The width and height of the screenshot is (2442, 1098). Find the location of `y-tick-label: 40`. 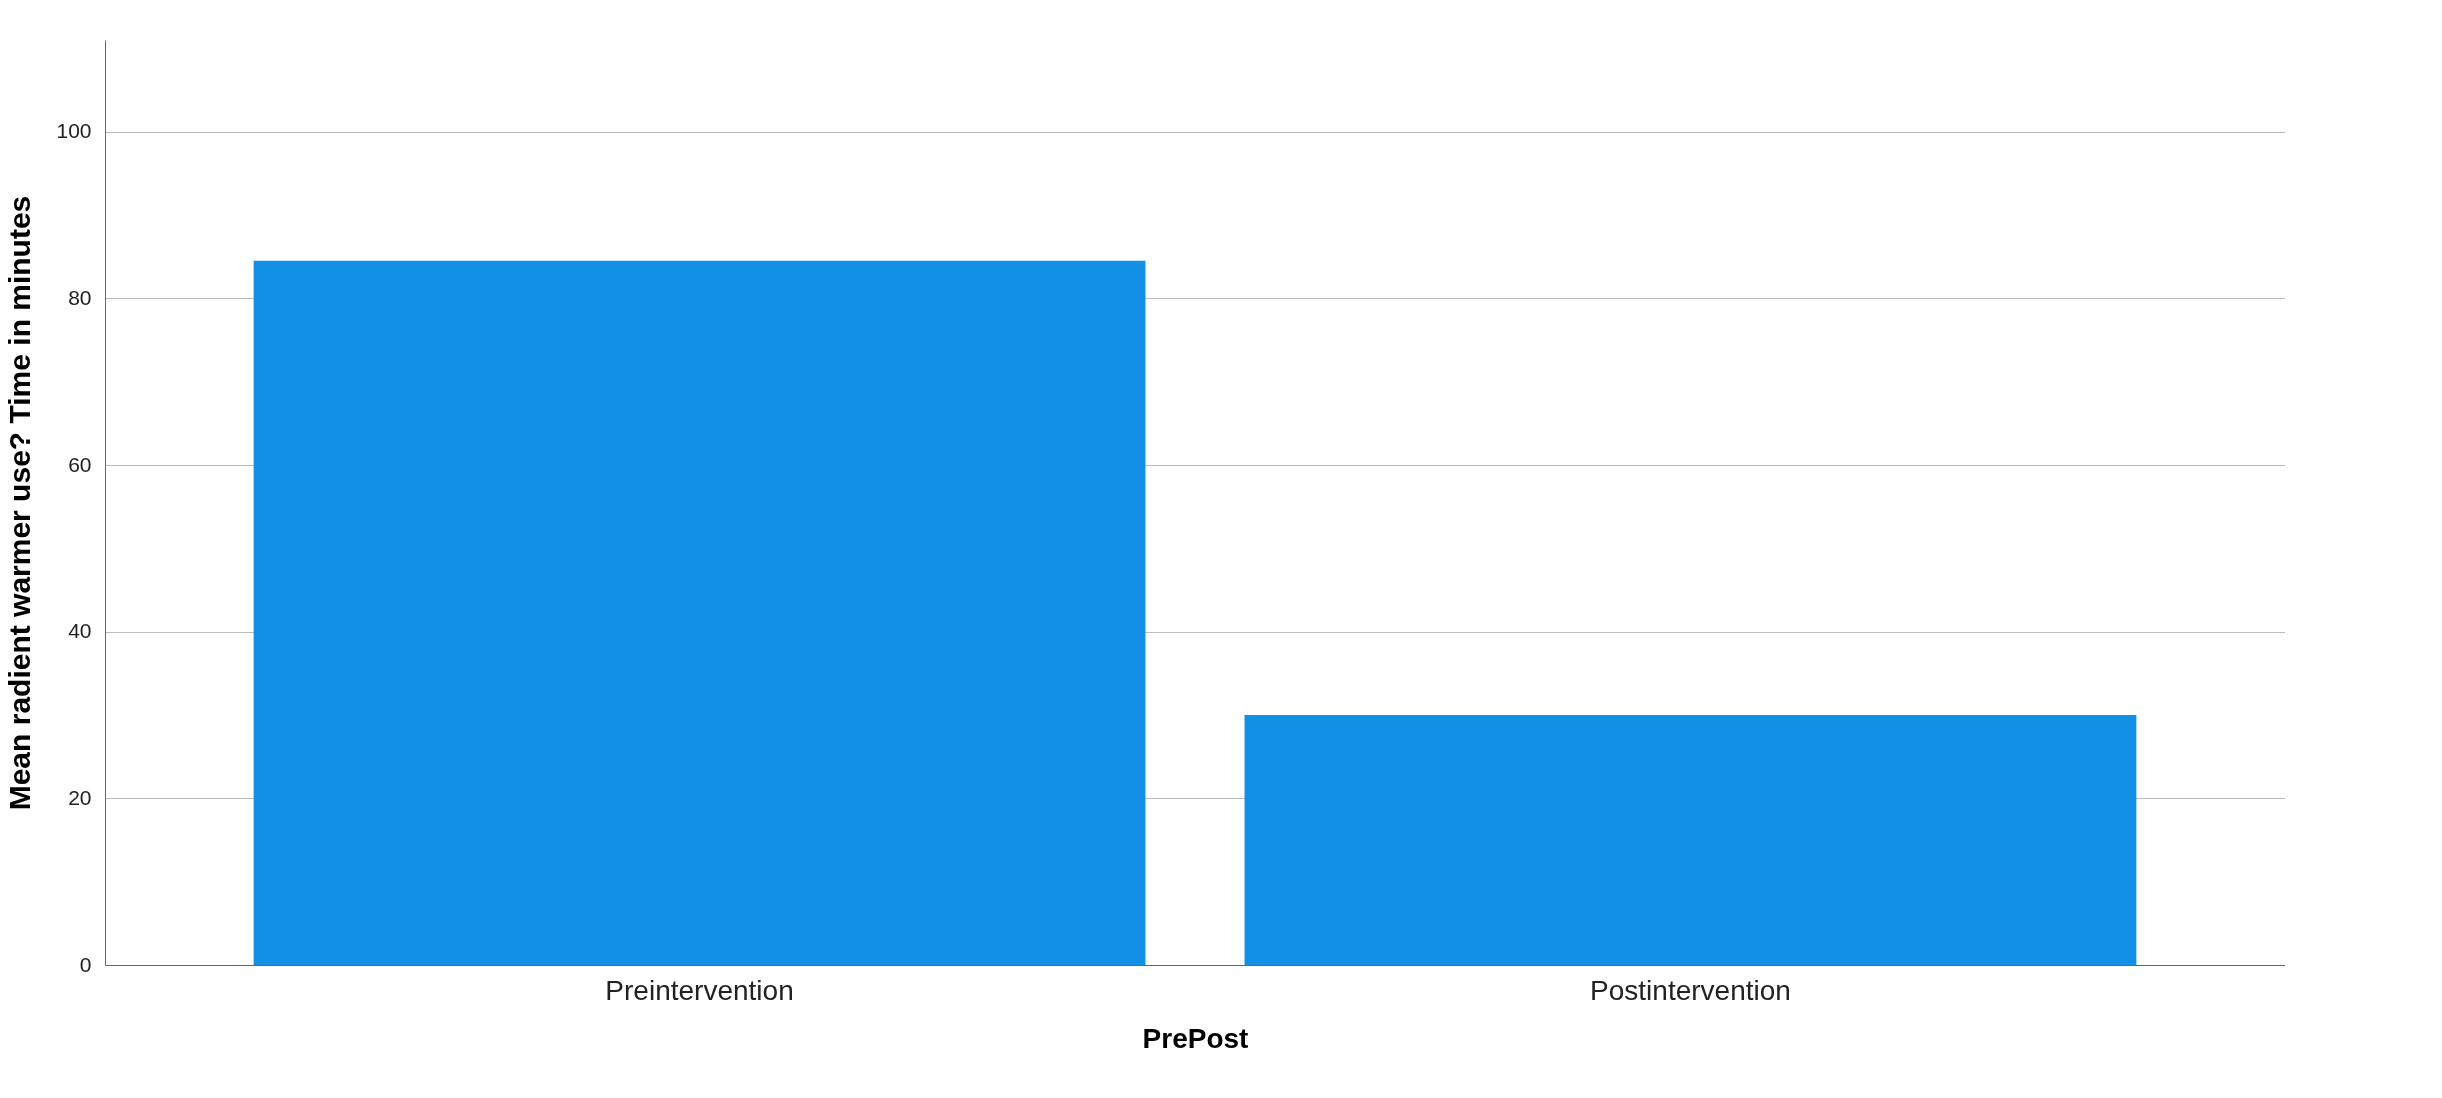

y-tick-label: 40 is located at coordinates (80, 631).